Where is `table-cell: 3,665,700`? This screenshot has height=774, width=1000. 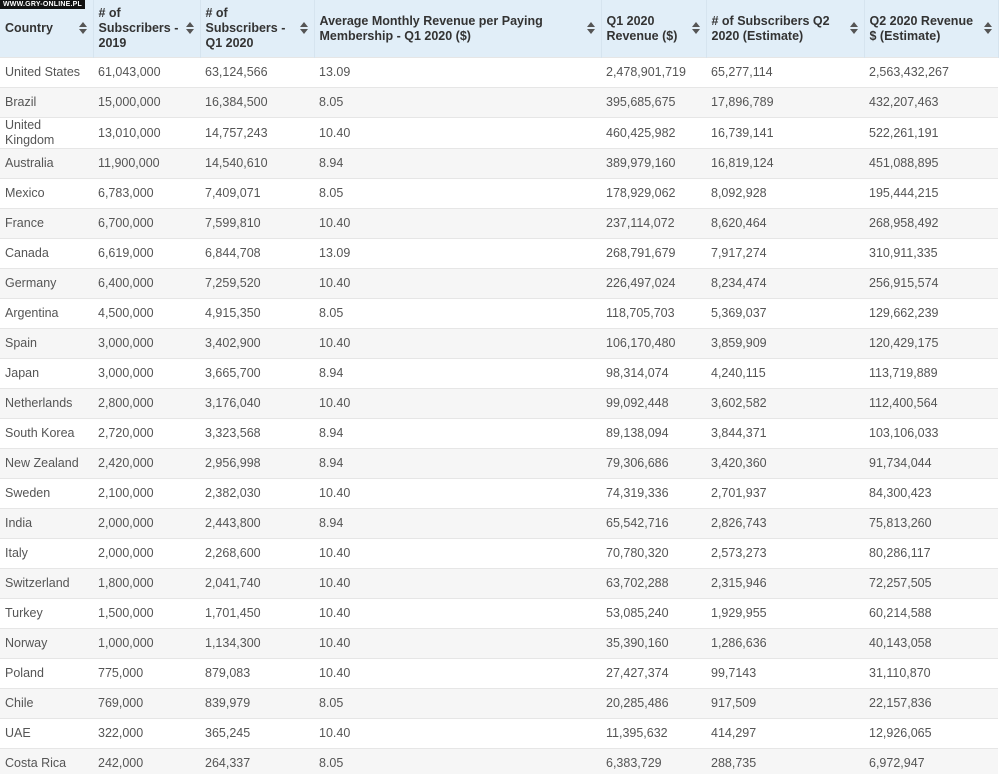 table-cell: 3,665,700 is located at coordinates (257, 373).